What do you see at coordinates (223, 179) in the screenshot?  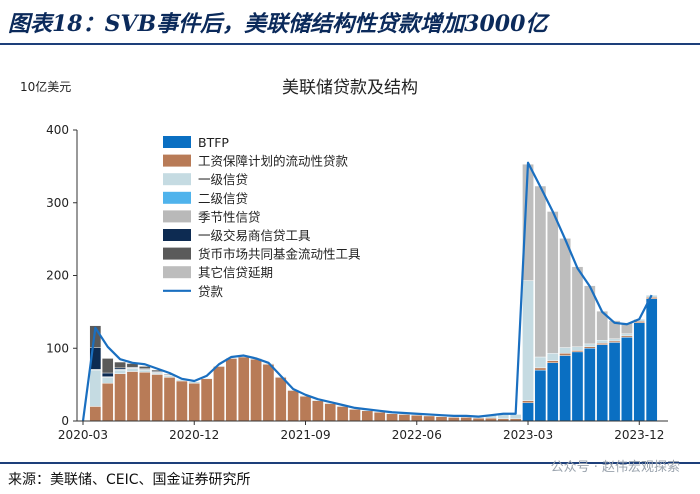 I see `legend-label: 一级信贷` at bounding box center [223, 179].